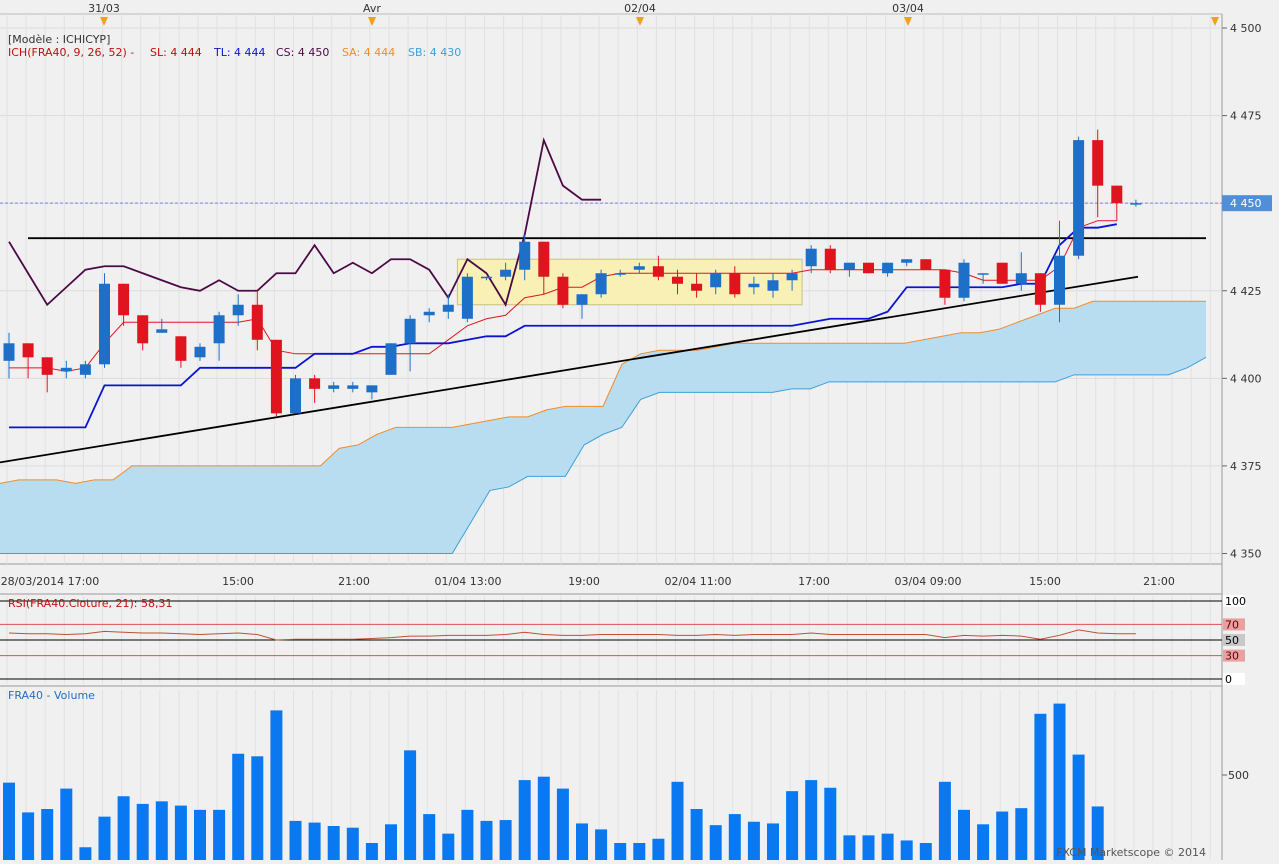  What do you see at coordinates (1246, 28) in the screenshot?
I see `price-tick-label: 4 500` at bounding box center [1246, 28].